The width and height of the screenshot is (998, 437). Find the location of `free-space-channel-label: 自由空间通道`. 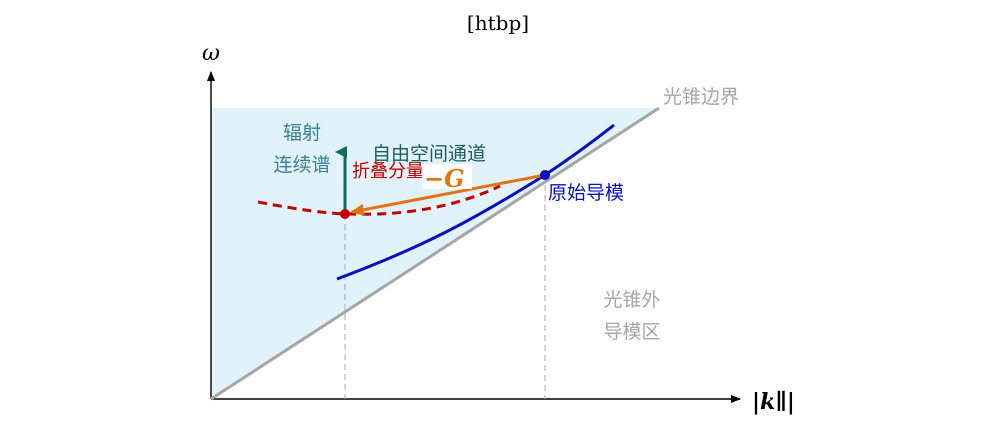

free-space-channel-label: 自由空间通道 is located at coordinates (429, 154).